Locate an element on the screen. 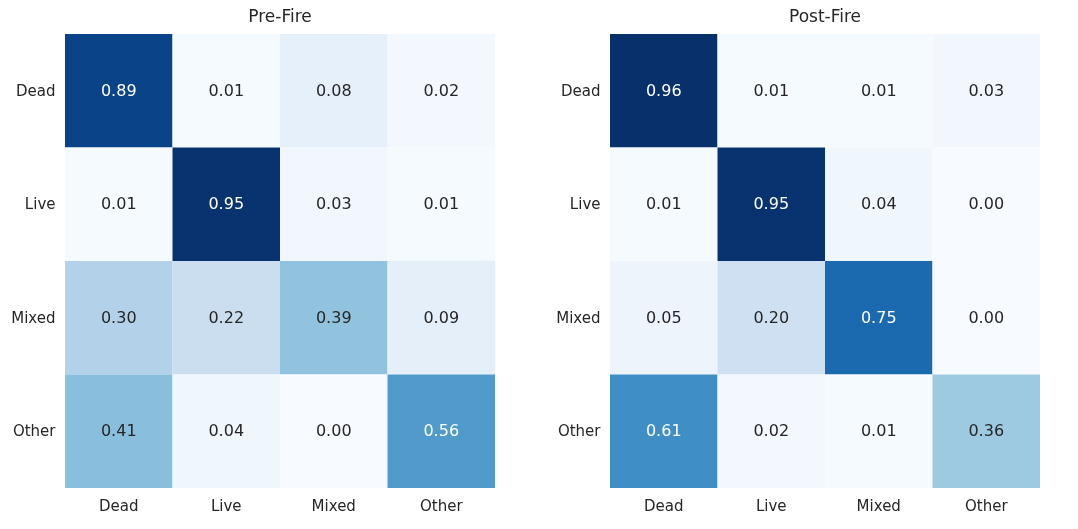 The height and width of the screenshot is (529, 1078). chart-title: Pre-Fire is located at coordinates (280, 16).